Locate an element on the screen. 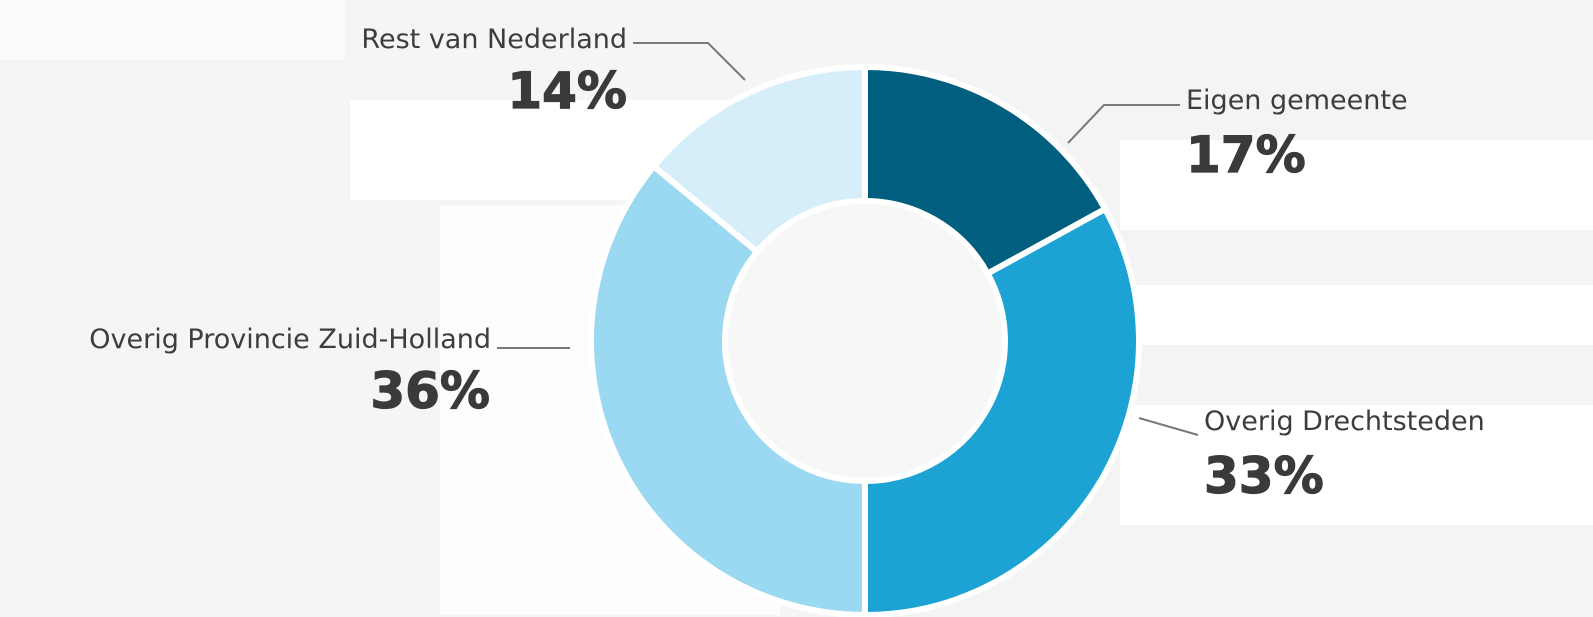 This screenshot has width=1593, height=617. label-provincie-pct: 36% is located at coordinates (430, 391).